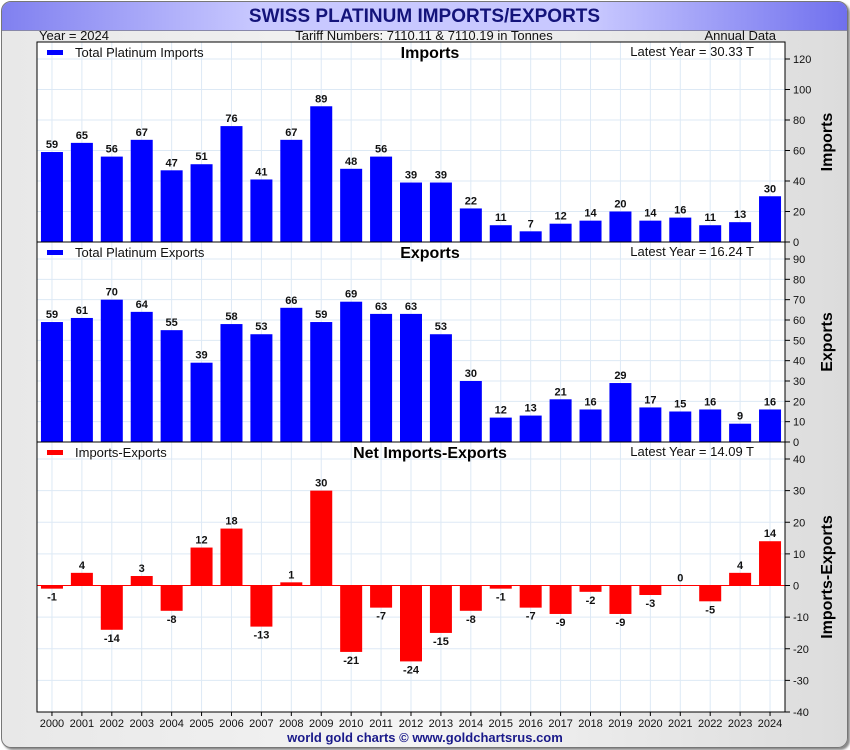 The height and width of the screenshot is (750, 850). I want to click on x-tick-label: 2013, so click(441, 724).